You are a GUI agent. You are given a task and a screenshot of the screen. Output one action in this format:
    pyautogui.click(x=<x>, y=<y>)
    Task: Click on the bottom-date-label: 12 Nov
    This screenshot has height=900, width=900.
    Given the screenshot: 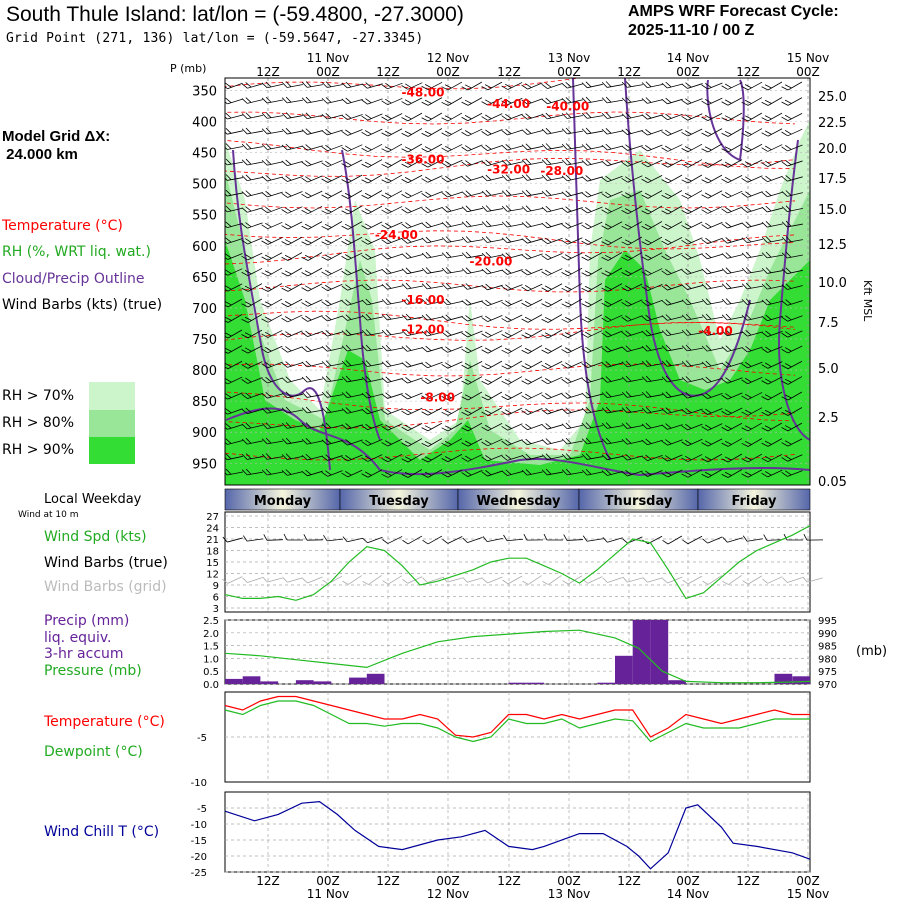 What is the action you would take?
    pyautogui.click(x=448, y=893)
    